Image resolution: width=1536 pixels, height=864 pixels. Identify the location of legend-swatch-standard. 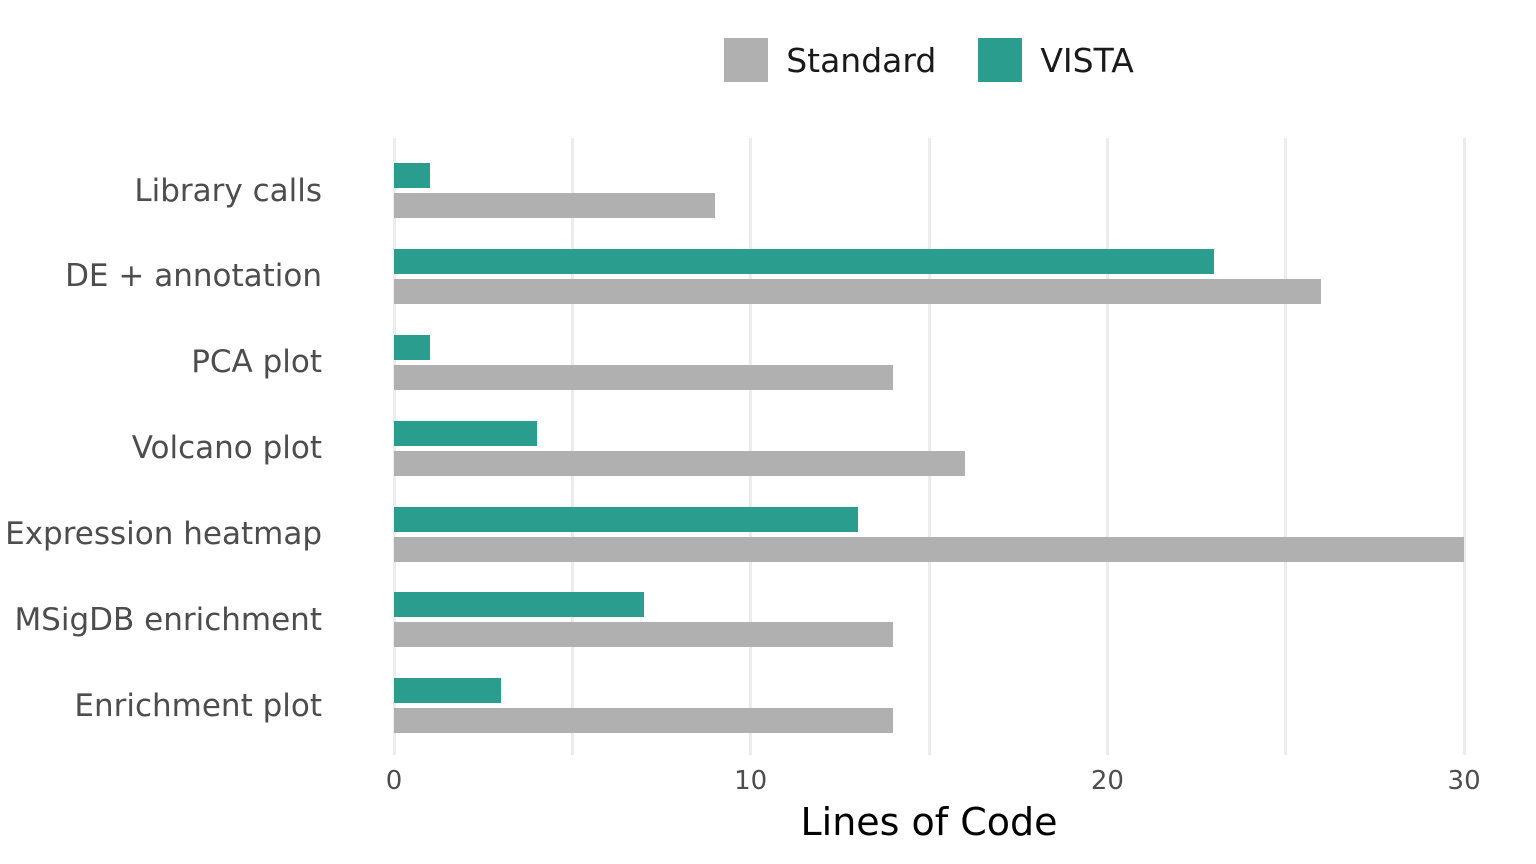
(746, 60).